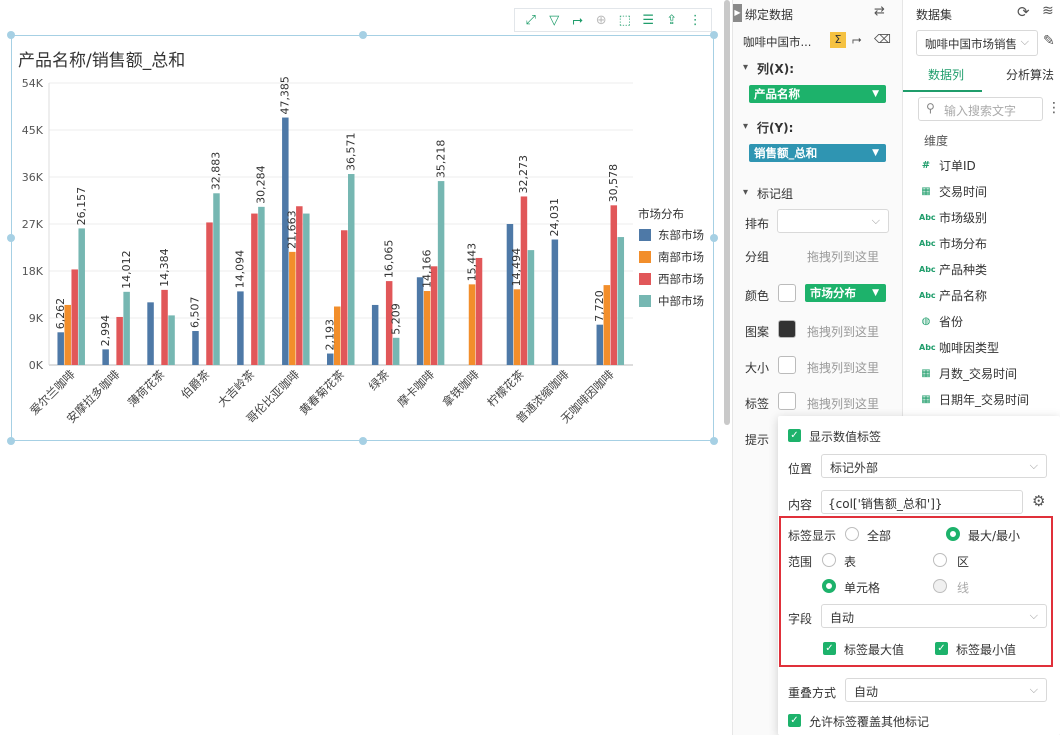 The height and width of the screenshot is (735, 1060). I want to click on dimension-header: 维度, so click(936, 141).